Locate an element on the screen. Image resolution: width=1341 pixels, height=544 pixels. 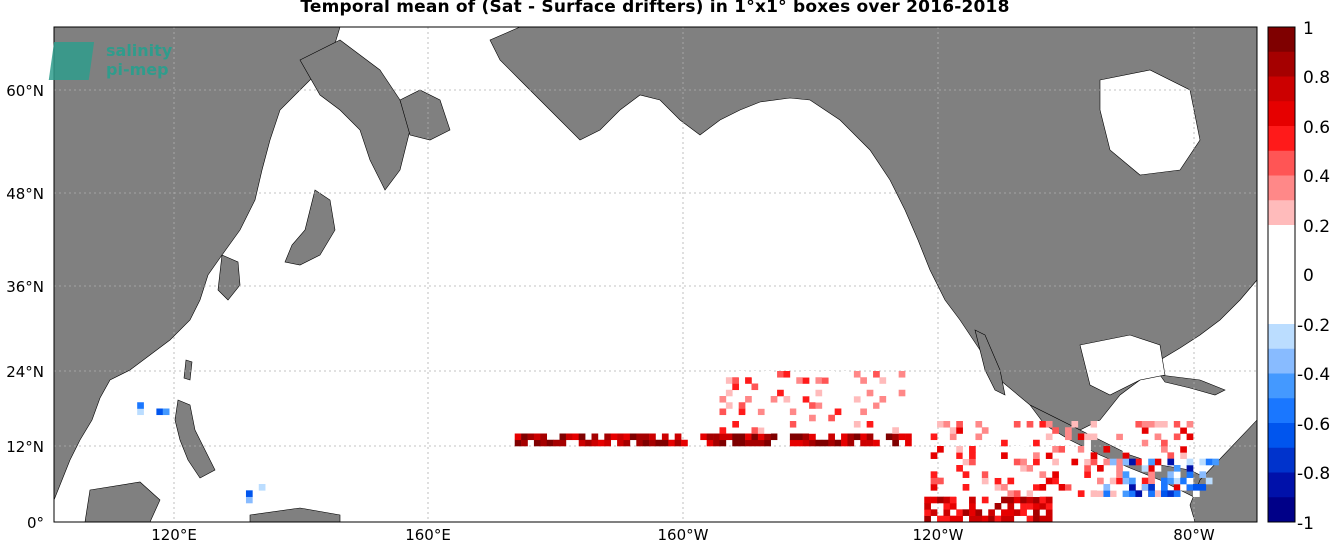
south-america is located at coordinates (1223, 470).